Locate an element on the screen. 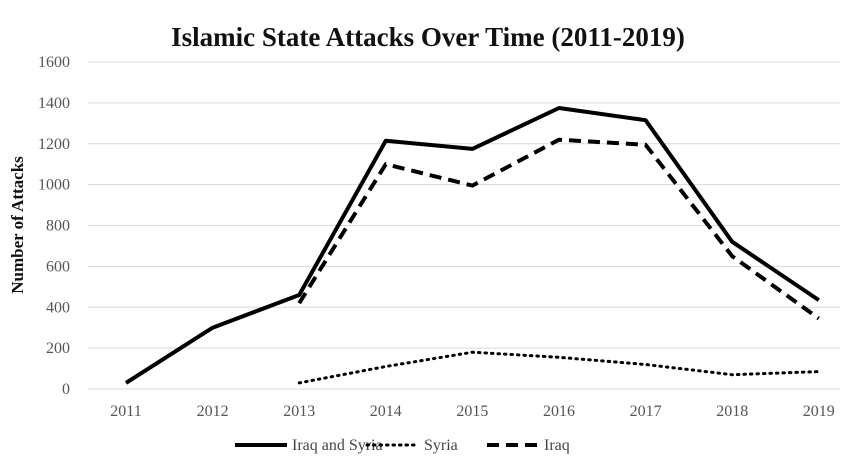 This screenshot has height=460, width=855. series-line is located at coordinates (559, 367).